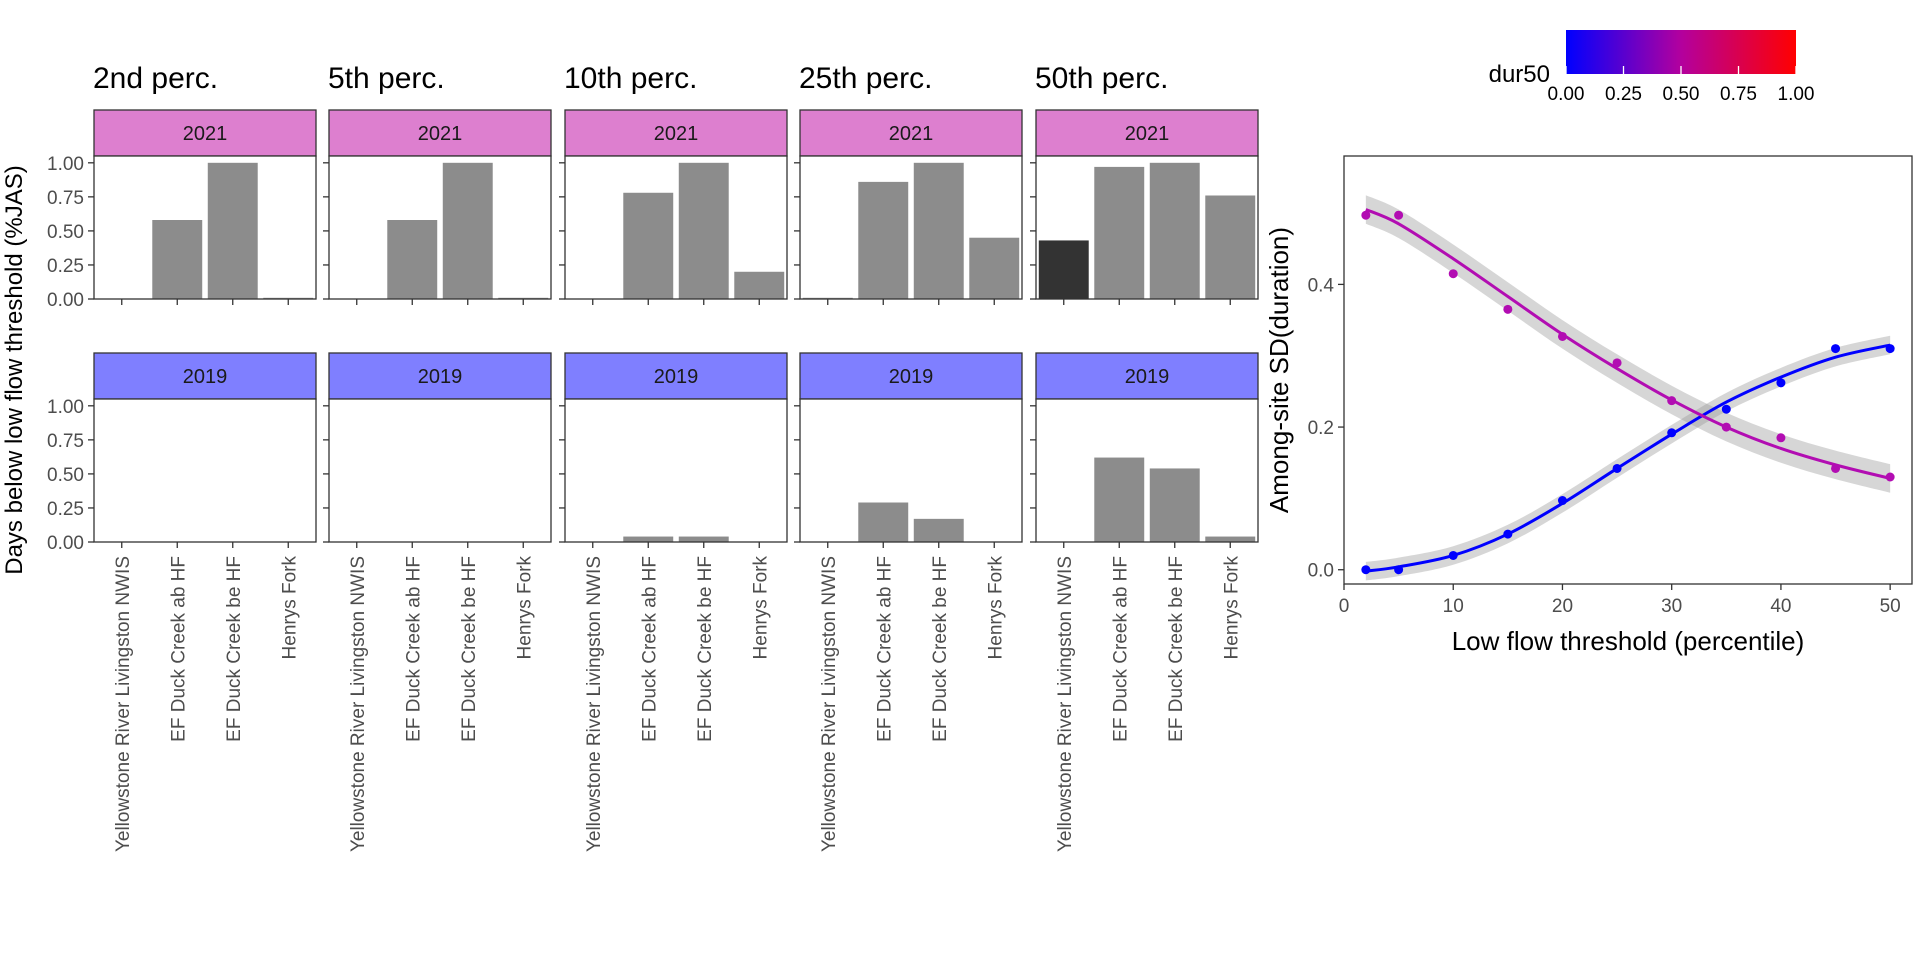 Image resolution: width=1920 pixels, height=960 pixels. Describe the element at coordinates (65, 300) in the screenshot. I see `y-tick-label: 0.00` at that location.